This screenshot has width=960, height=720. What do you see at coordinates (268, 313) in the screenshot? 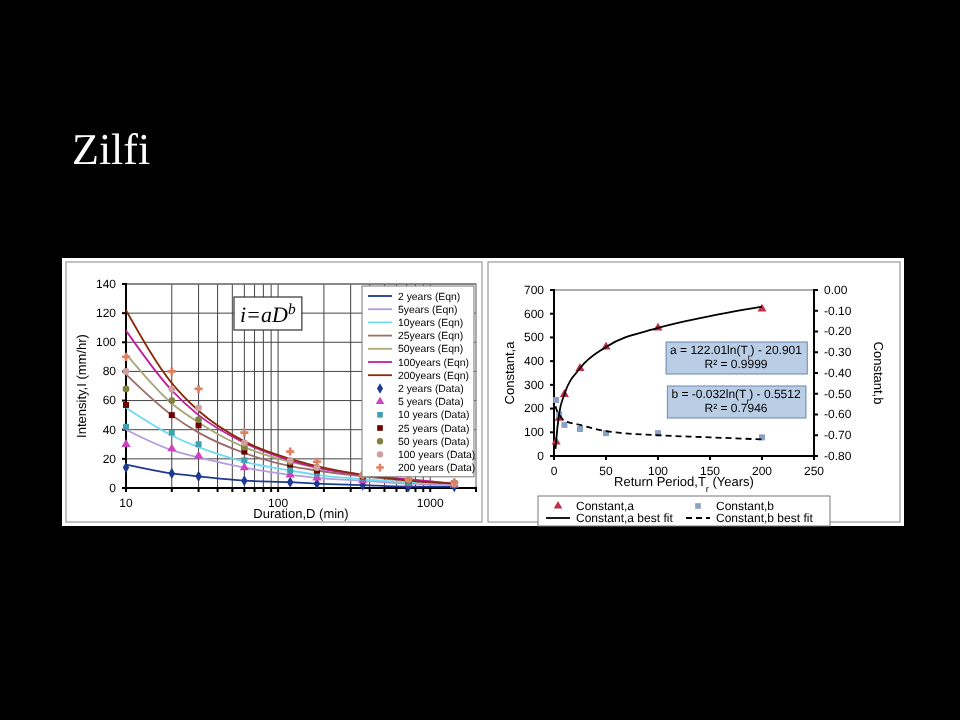
I see `annotation: i=aD$^{b}$` at bounding box center [268, 313].